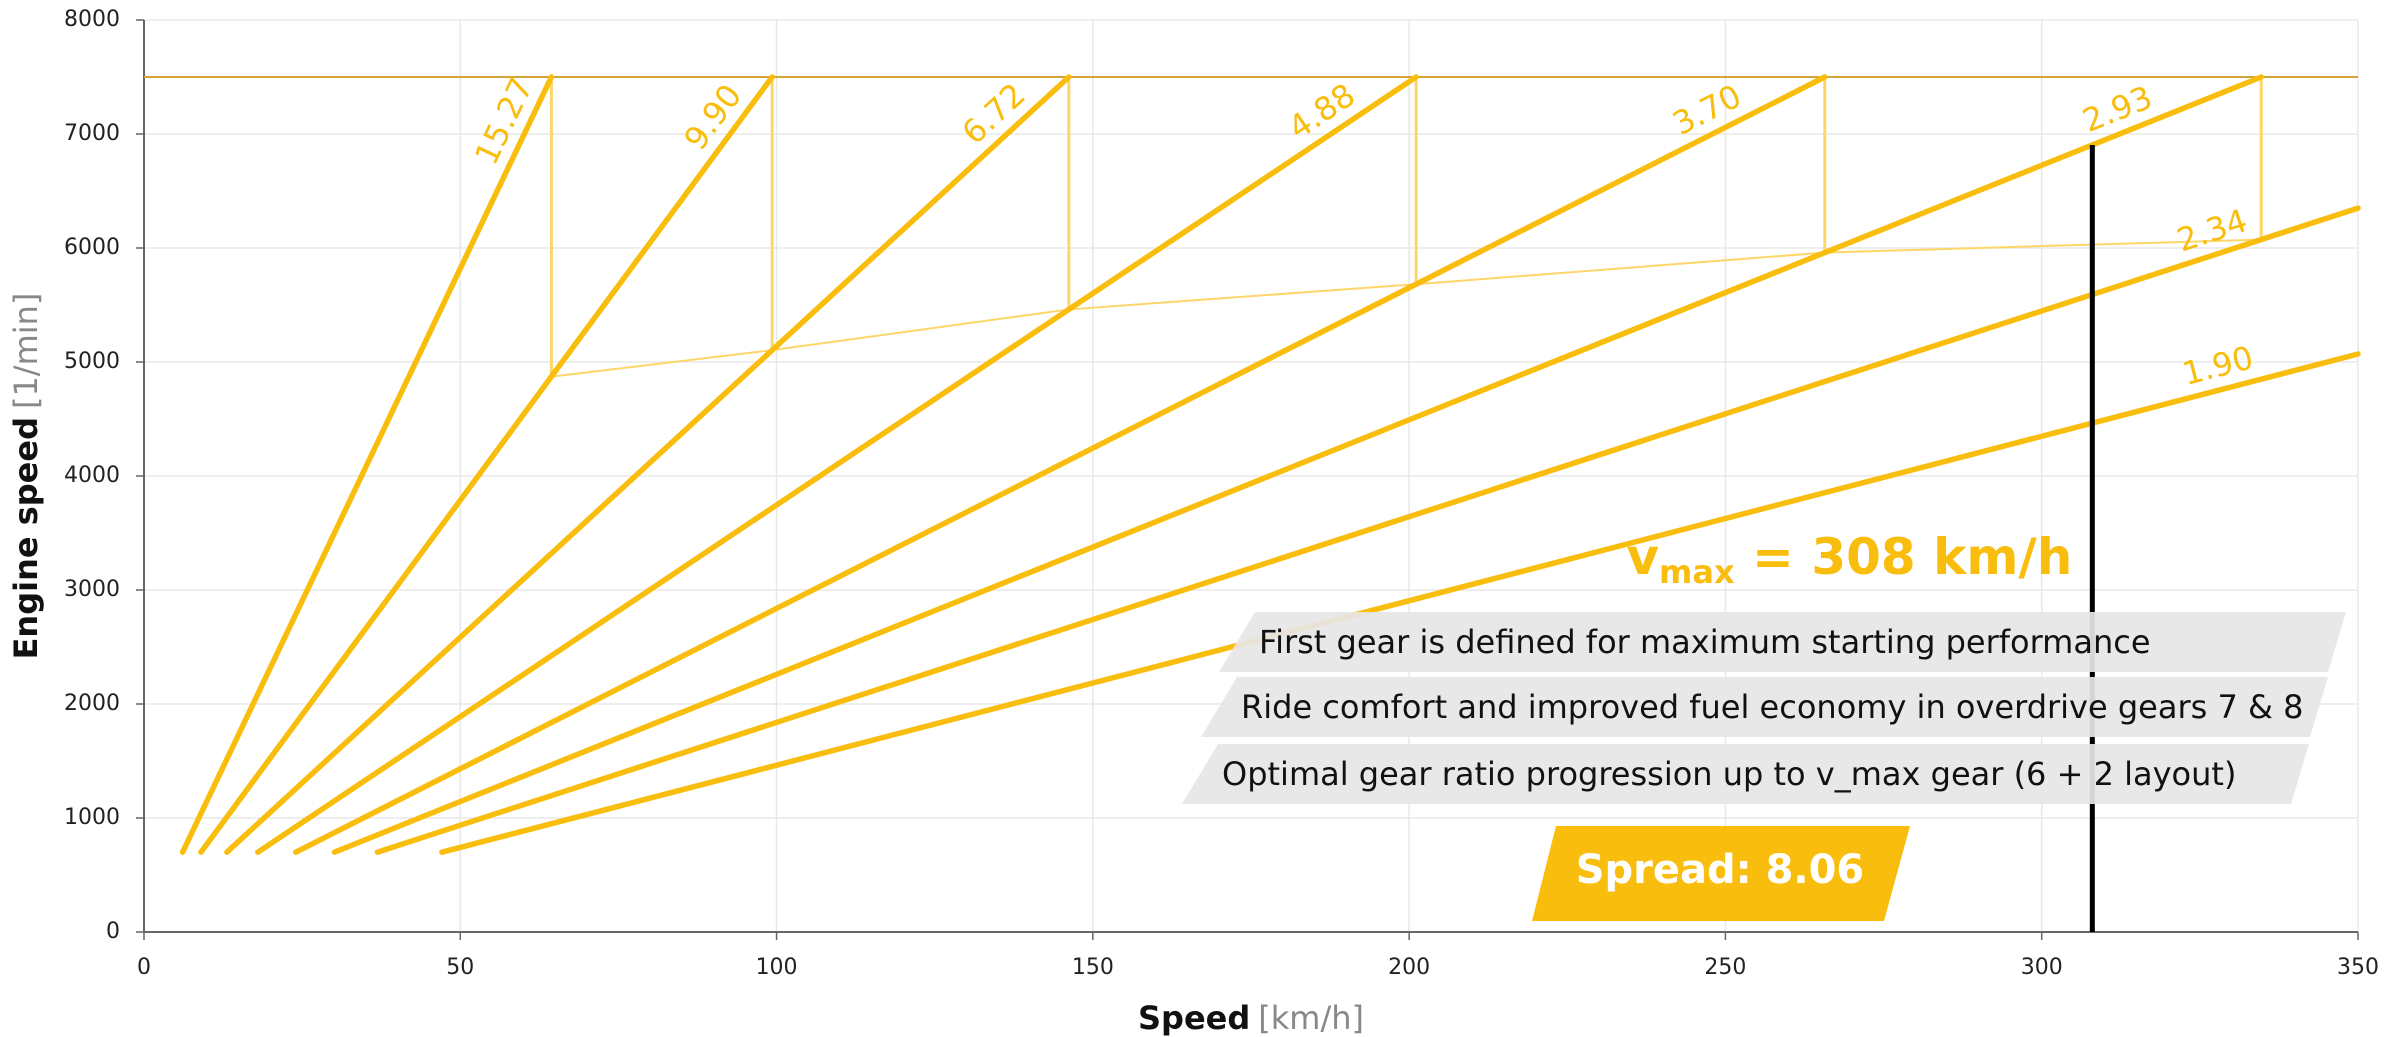 The height and width of the screenshot is (1037, 2397). What do you see at coordinates (2042, 967) in the screenshot?
I see `x-tick-label: 300` at bounding box center [2042, 967].